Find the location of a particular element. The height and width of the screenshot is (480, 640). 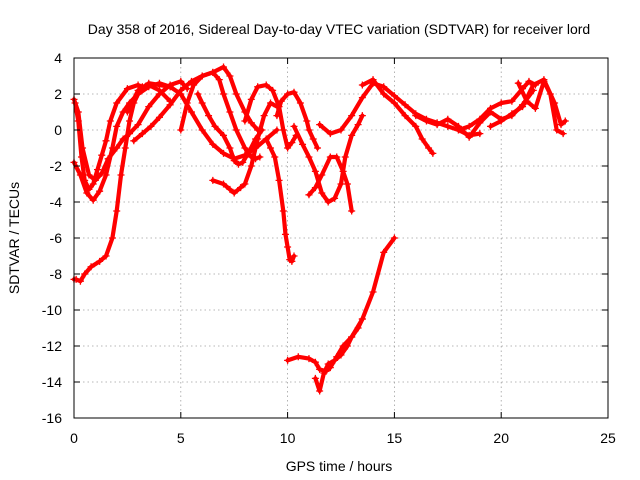

y-tick-label: -14 is located at coordinates (52, 382).